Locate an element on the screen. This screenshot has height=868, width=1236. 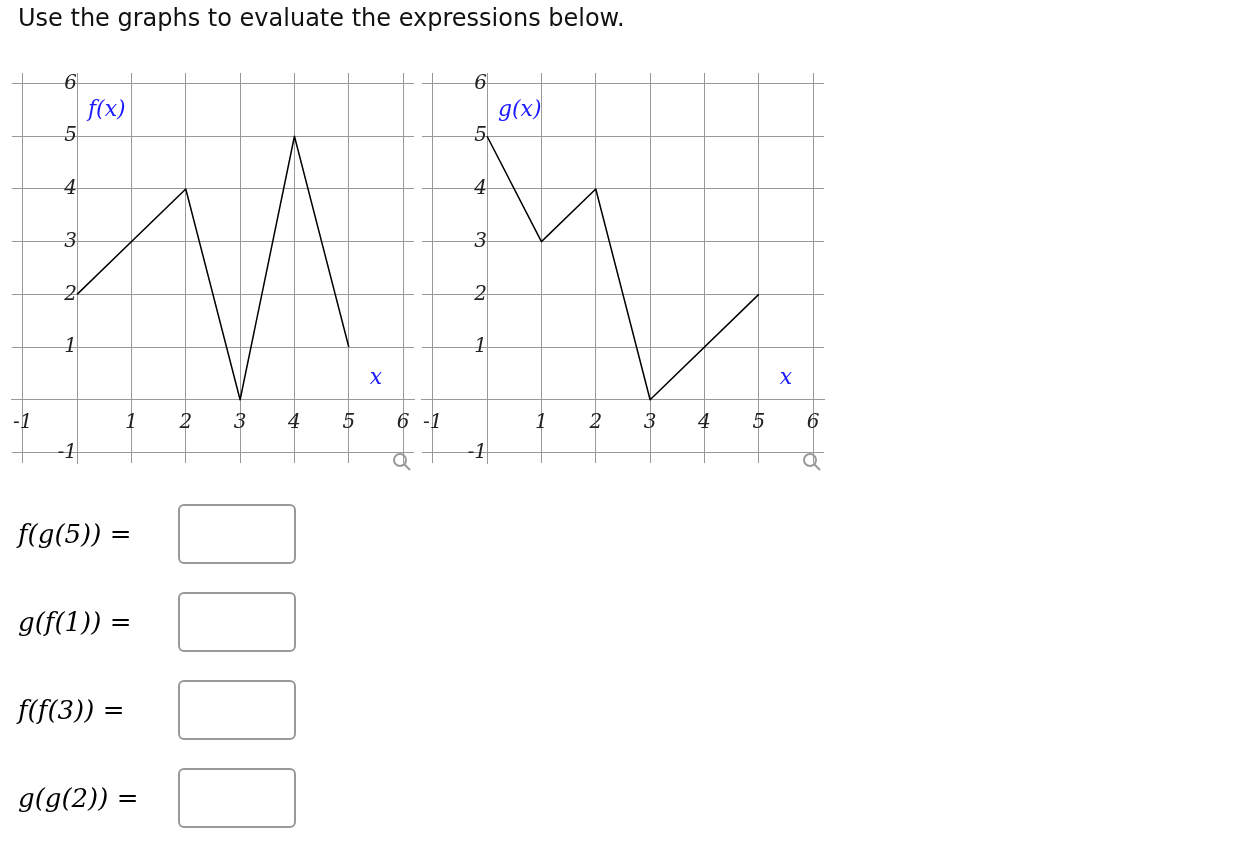
chart-title: Use the graphs to evaluate the expressions below. is located at coordinates (321, 18).